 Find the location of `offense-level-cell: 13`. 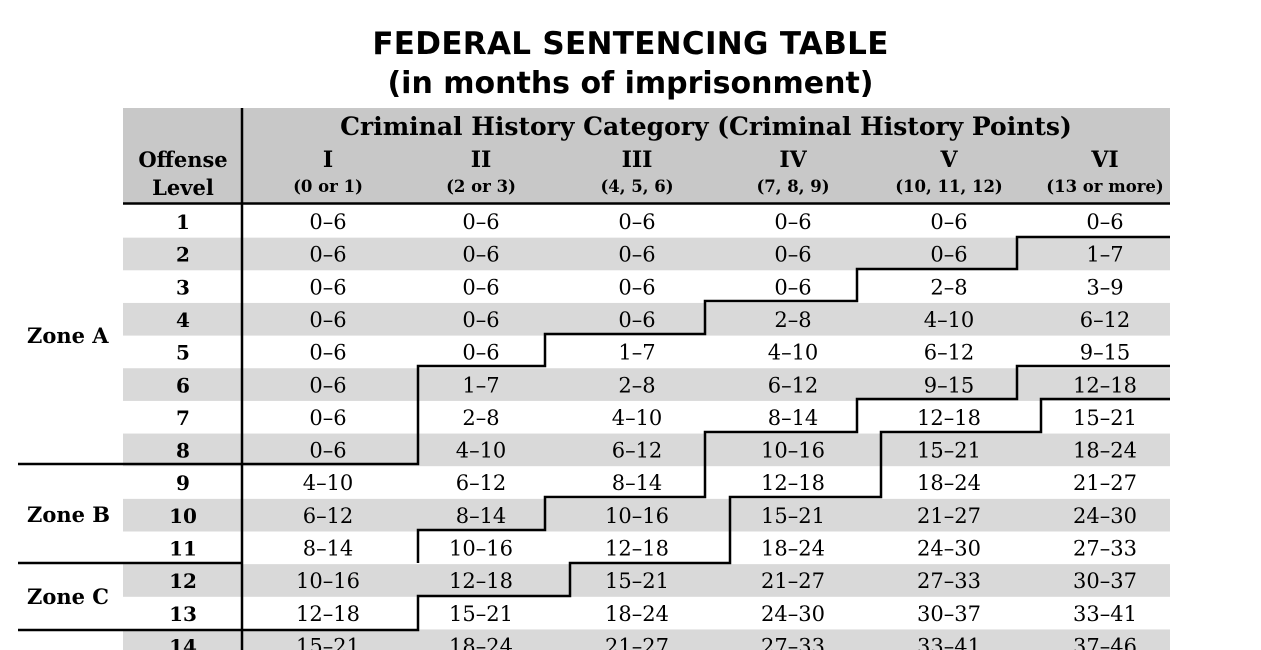

offense-level-cell: 13 is located at coordinates (183, 614).